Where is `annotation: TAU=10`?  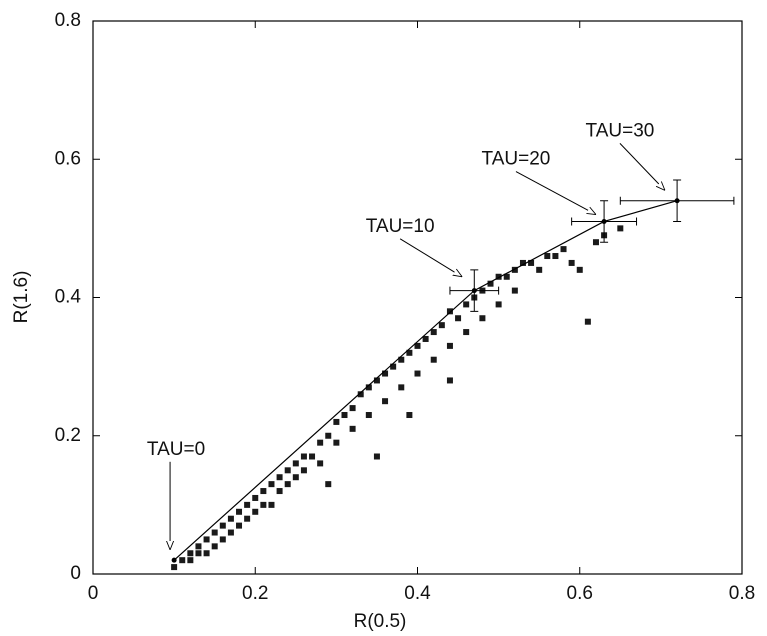
annotation: TAU=10 is located at coordinates (400, 226).